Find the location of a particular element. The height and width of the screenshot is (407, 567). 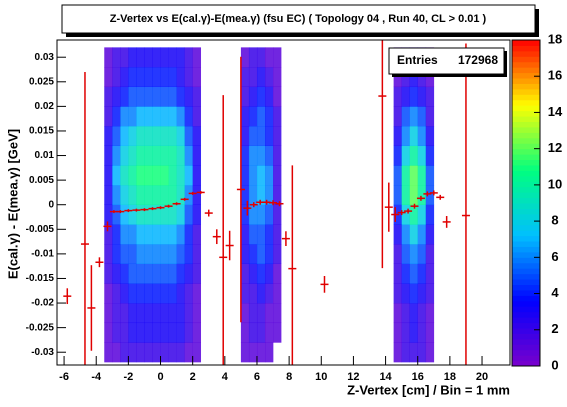

title-box is located at coordinates (298, 19).